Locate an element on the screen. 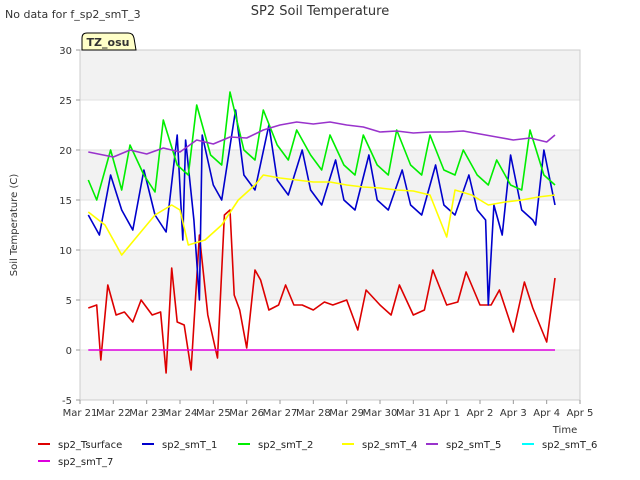 This screenshot has height=480, width=640. x-tick-label: Apr 5 is located at coordinates (580, 413).